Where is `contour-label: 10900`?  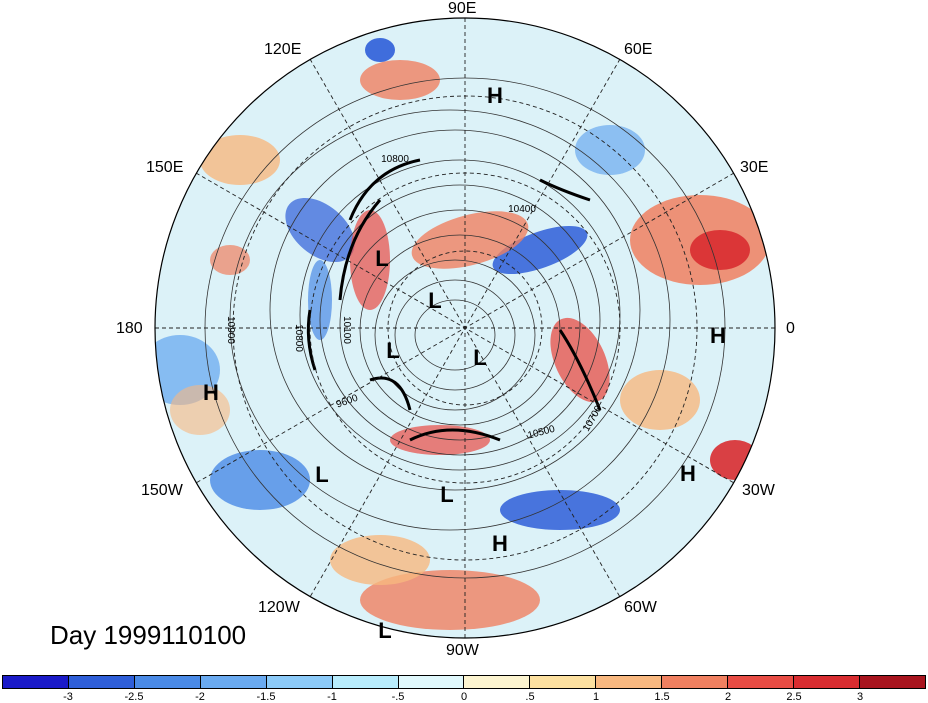
contour-label: 10900 is located at coordinates (230, 330).